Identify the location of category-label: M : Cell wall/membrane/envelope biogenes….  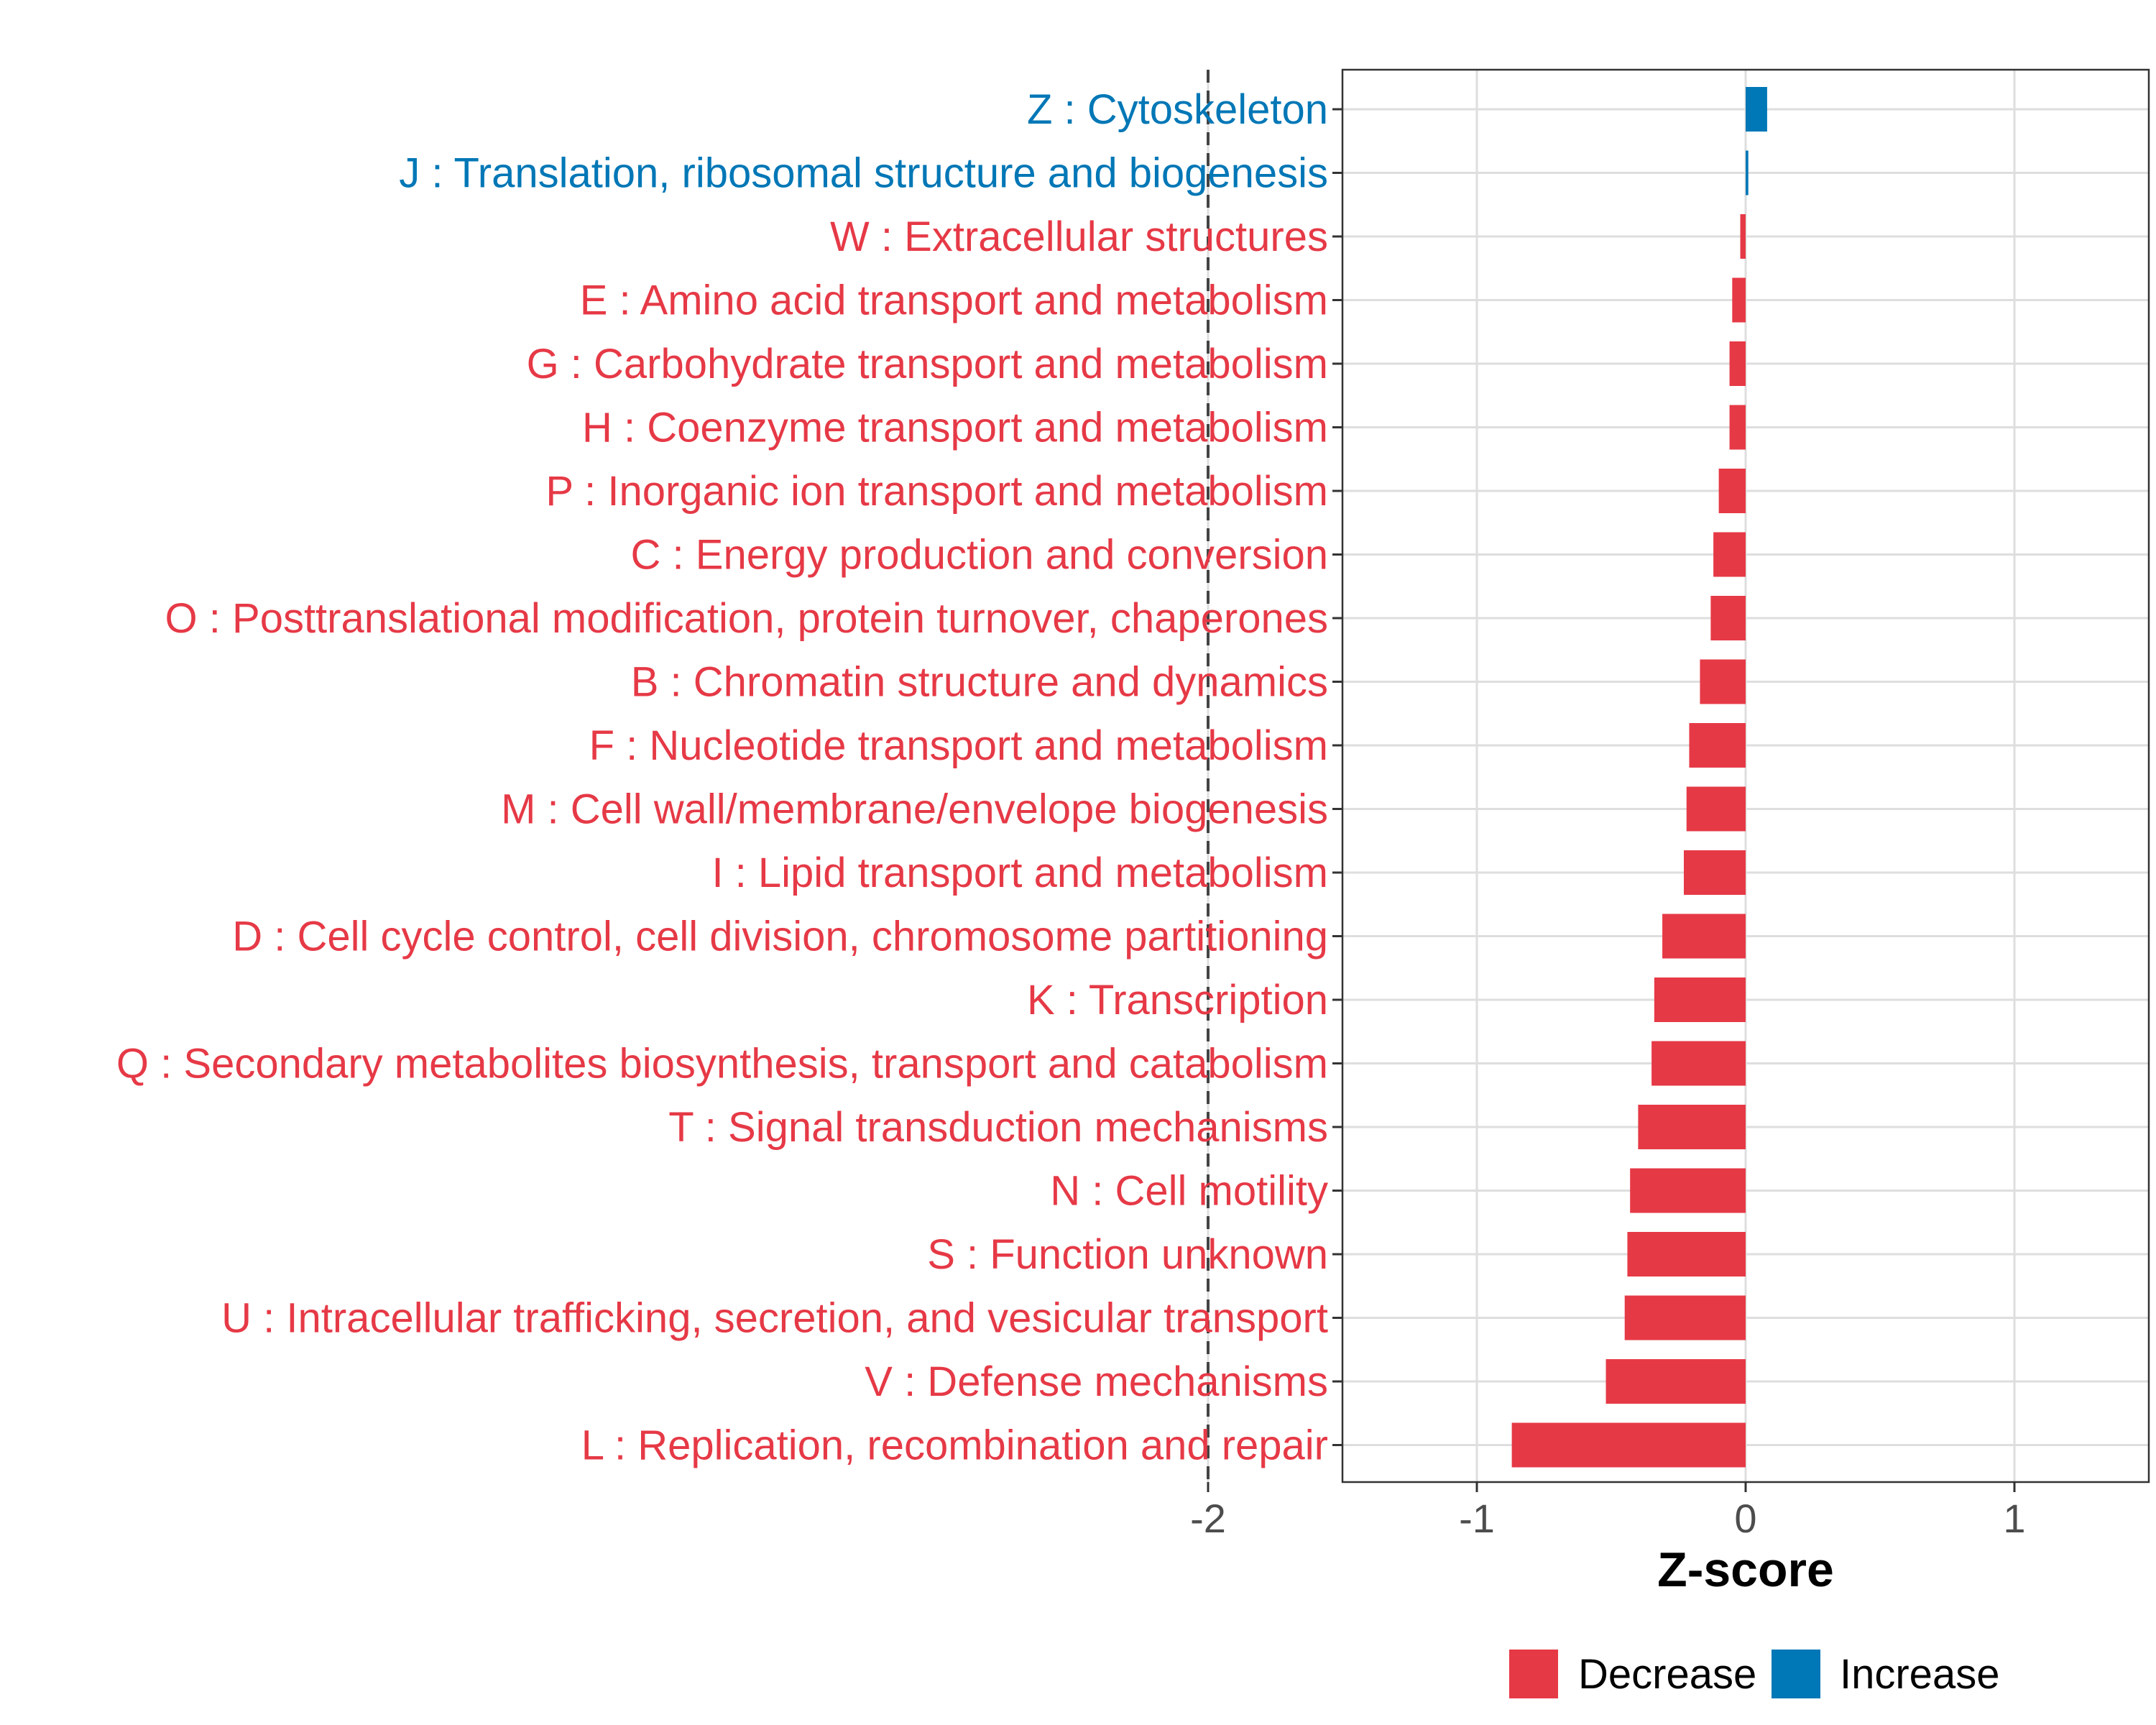
(914, 809).